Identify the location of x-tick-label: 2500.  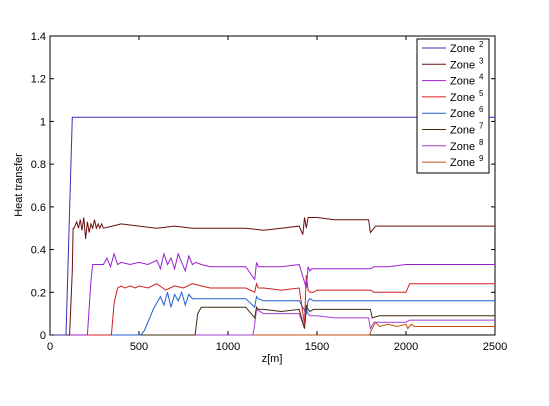
(495, 347).